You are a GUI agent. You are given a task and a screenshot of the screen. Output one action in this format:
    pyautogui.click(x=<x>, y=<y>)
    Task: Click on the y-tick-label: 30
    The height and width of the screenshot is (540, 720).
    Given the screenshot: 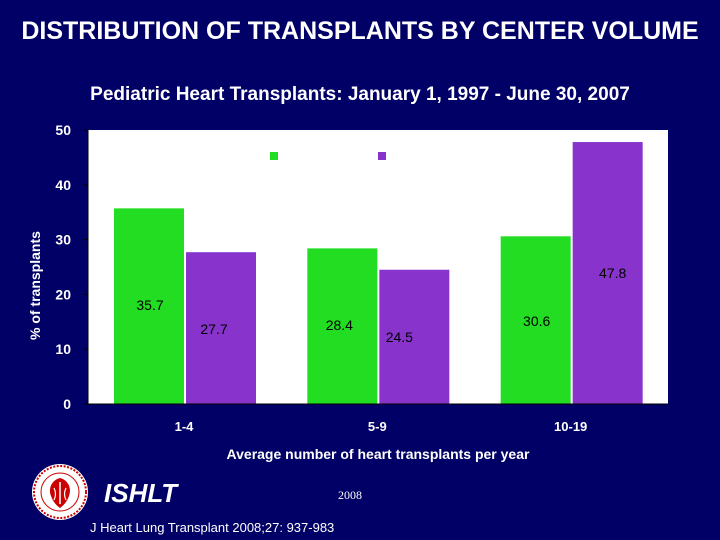 What is the action you would take?
    pyautogui.click(x=63, y=240)
    